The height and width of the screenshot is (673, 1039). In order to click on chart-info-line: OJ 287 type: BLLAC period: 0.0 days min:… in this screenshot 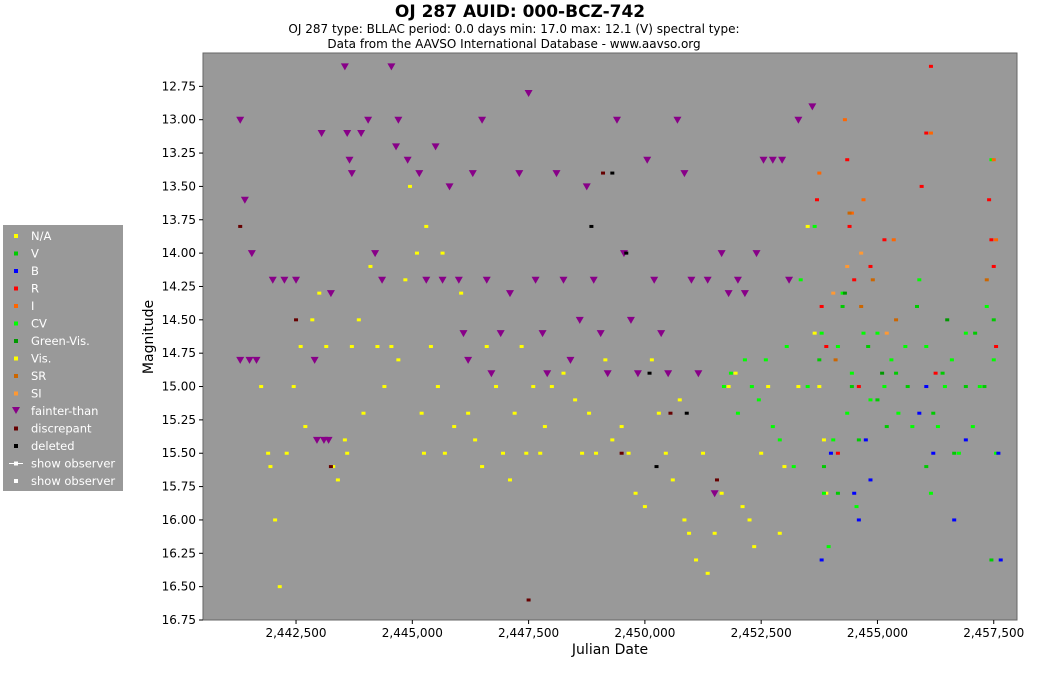, I will do `click(513, 29)`.